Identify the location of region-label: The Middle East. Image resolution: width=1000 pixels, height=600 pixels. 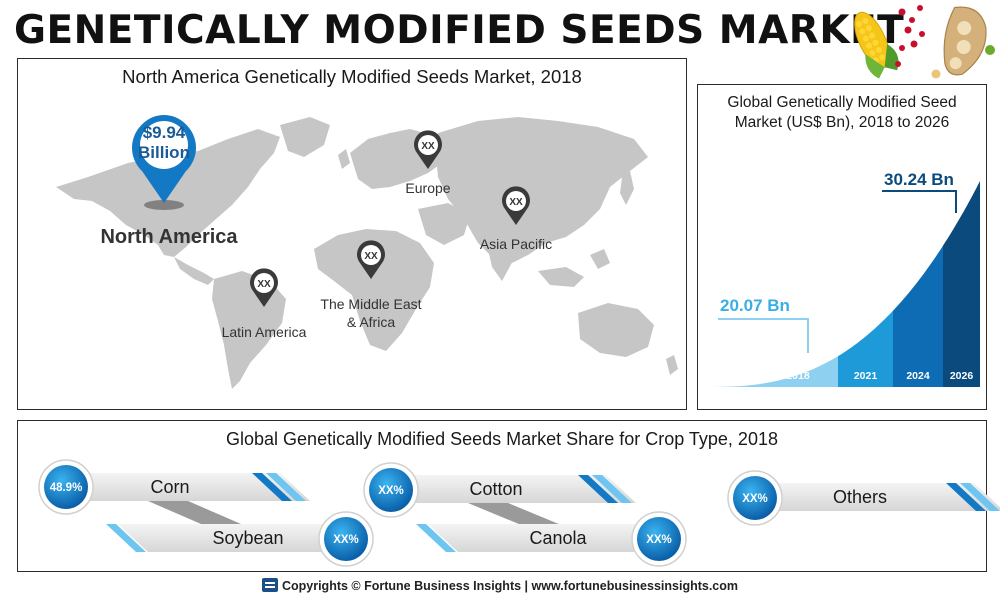
(370, 304).